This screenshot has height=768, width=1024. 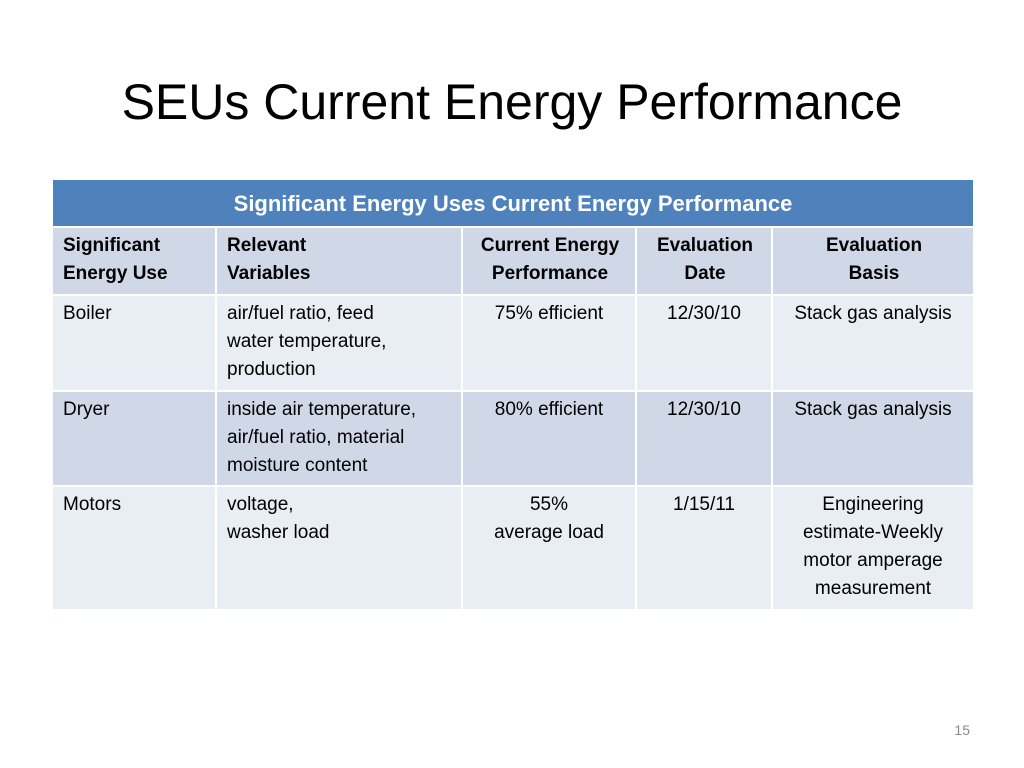 I want to click on cell-energy-use: Motors, so click(x=134, y=548).